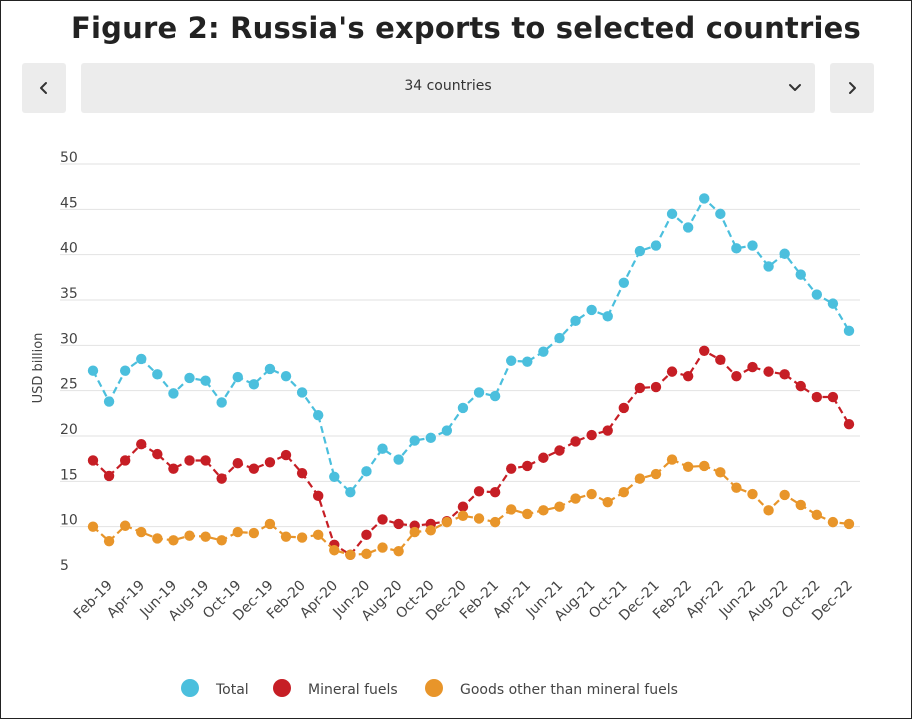  Describe the element at coordinates (353, 690) in the screenshot. I see `legend-label: Mineral fuels` at that location.